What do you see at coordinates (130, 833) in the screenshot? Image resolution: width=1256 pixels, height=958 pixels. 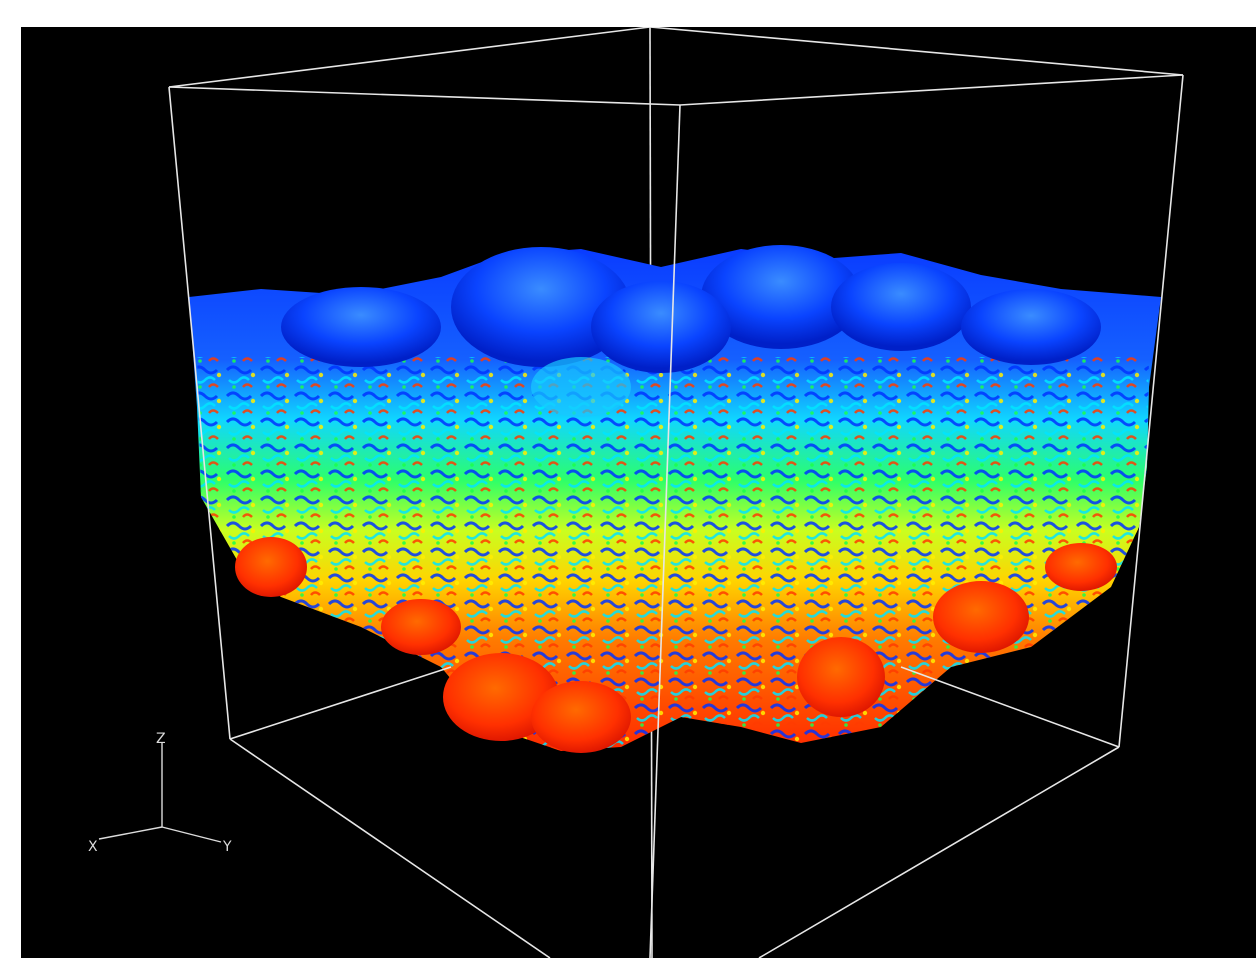 I see `x-axis-line` at bounding box center [130, 833].